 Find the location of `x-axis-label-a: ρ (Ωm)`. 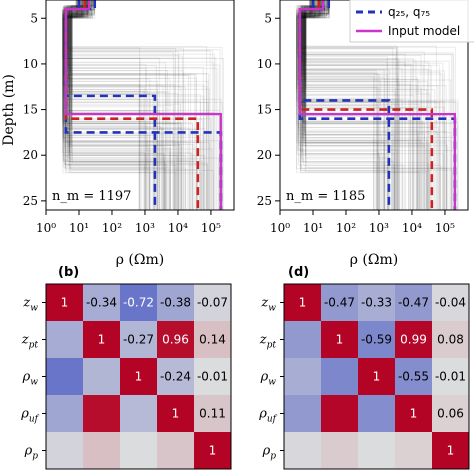

x-axis-label-a: ρ (Ωm) is located at coordinates (140, 260).